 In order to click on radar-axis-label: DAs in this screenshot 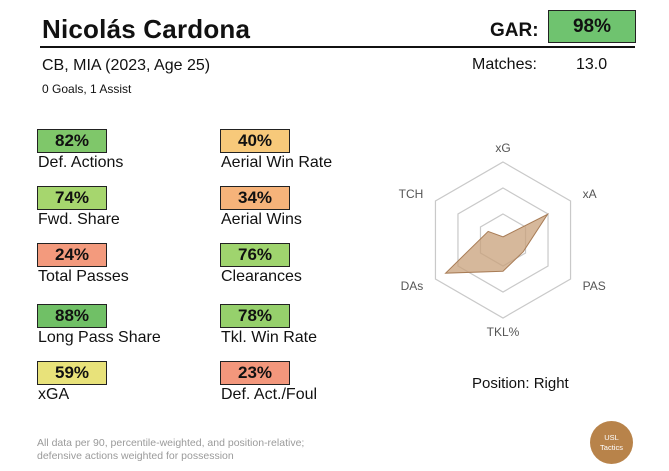, I will do `click(412, 286)`.